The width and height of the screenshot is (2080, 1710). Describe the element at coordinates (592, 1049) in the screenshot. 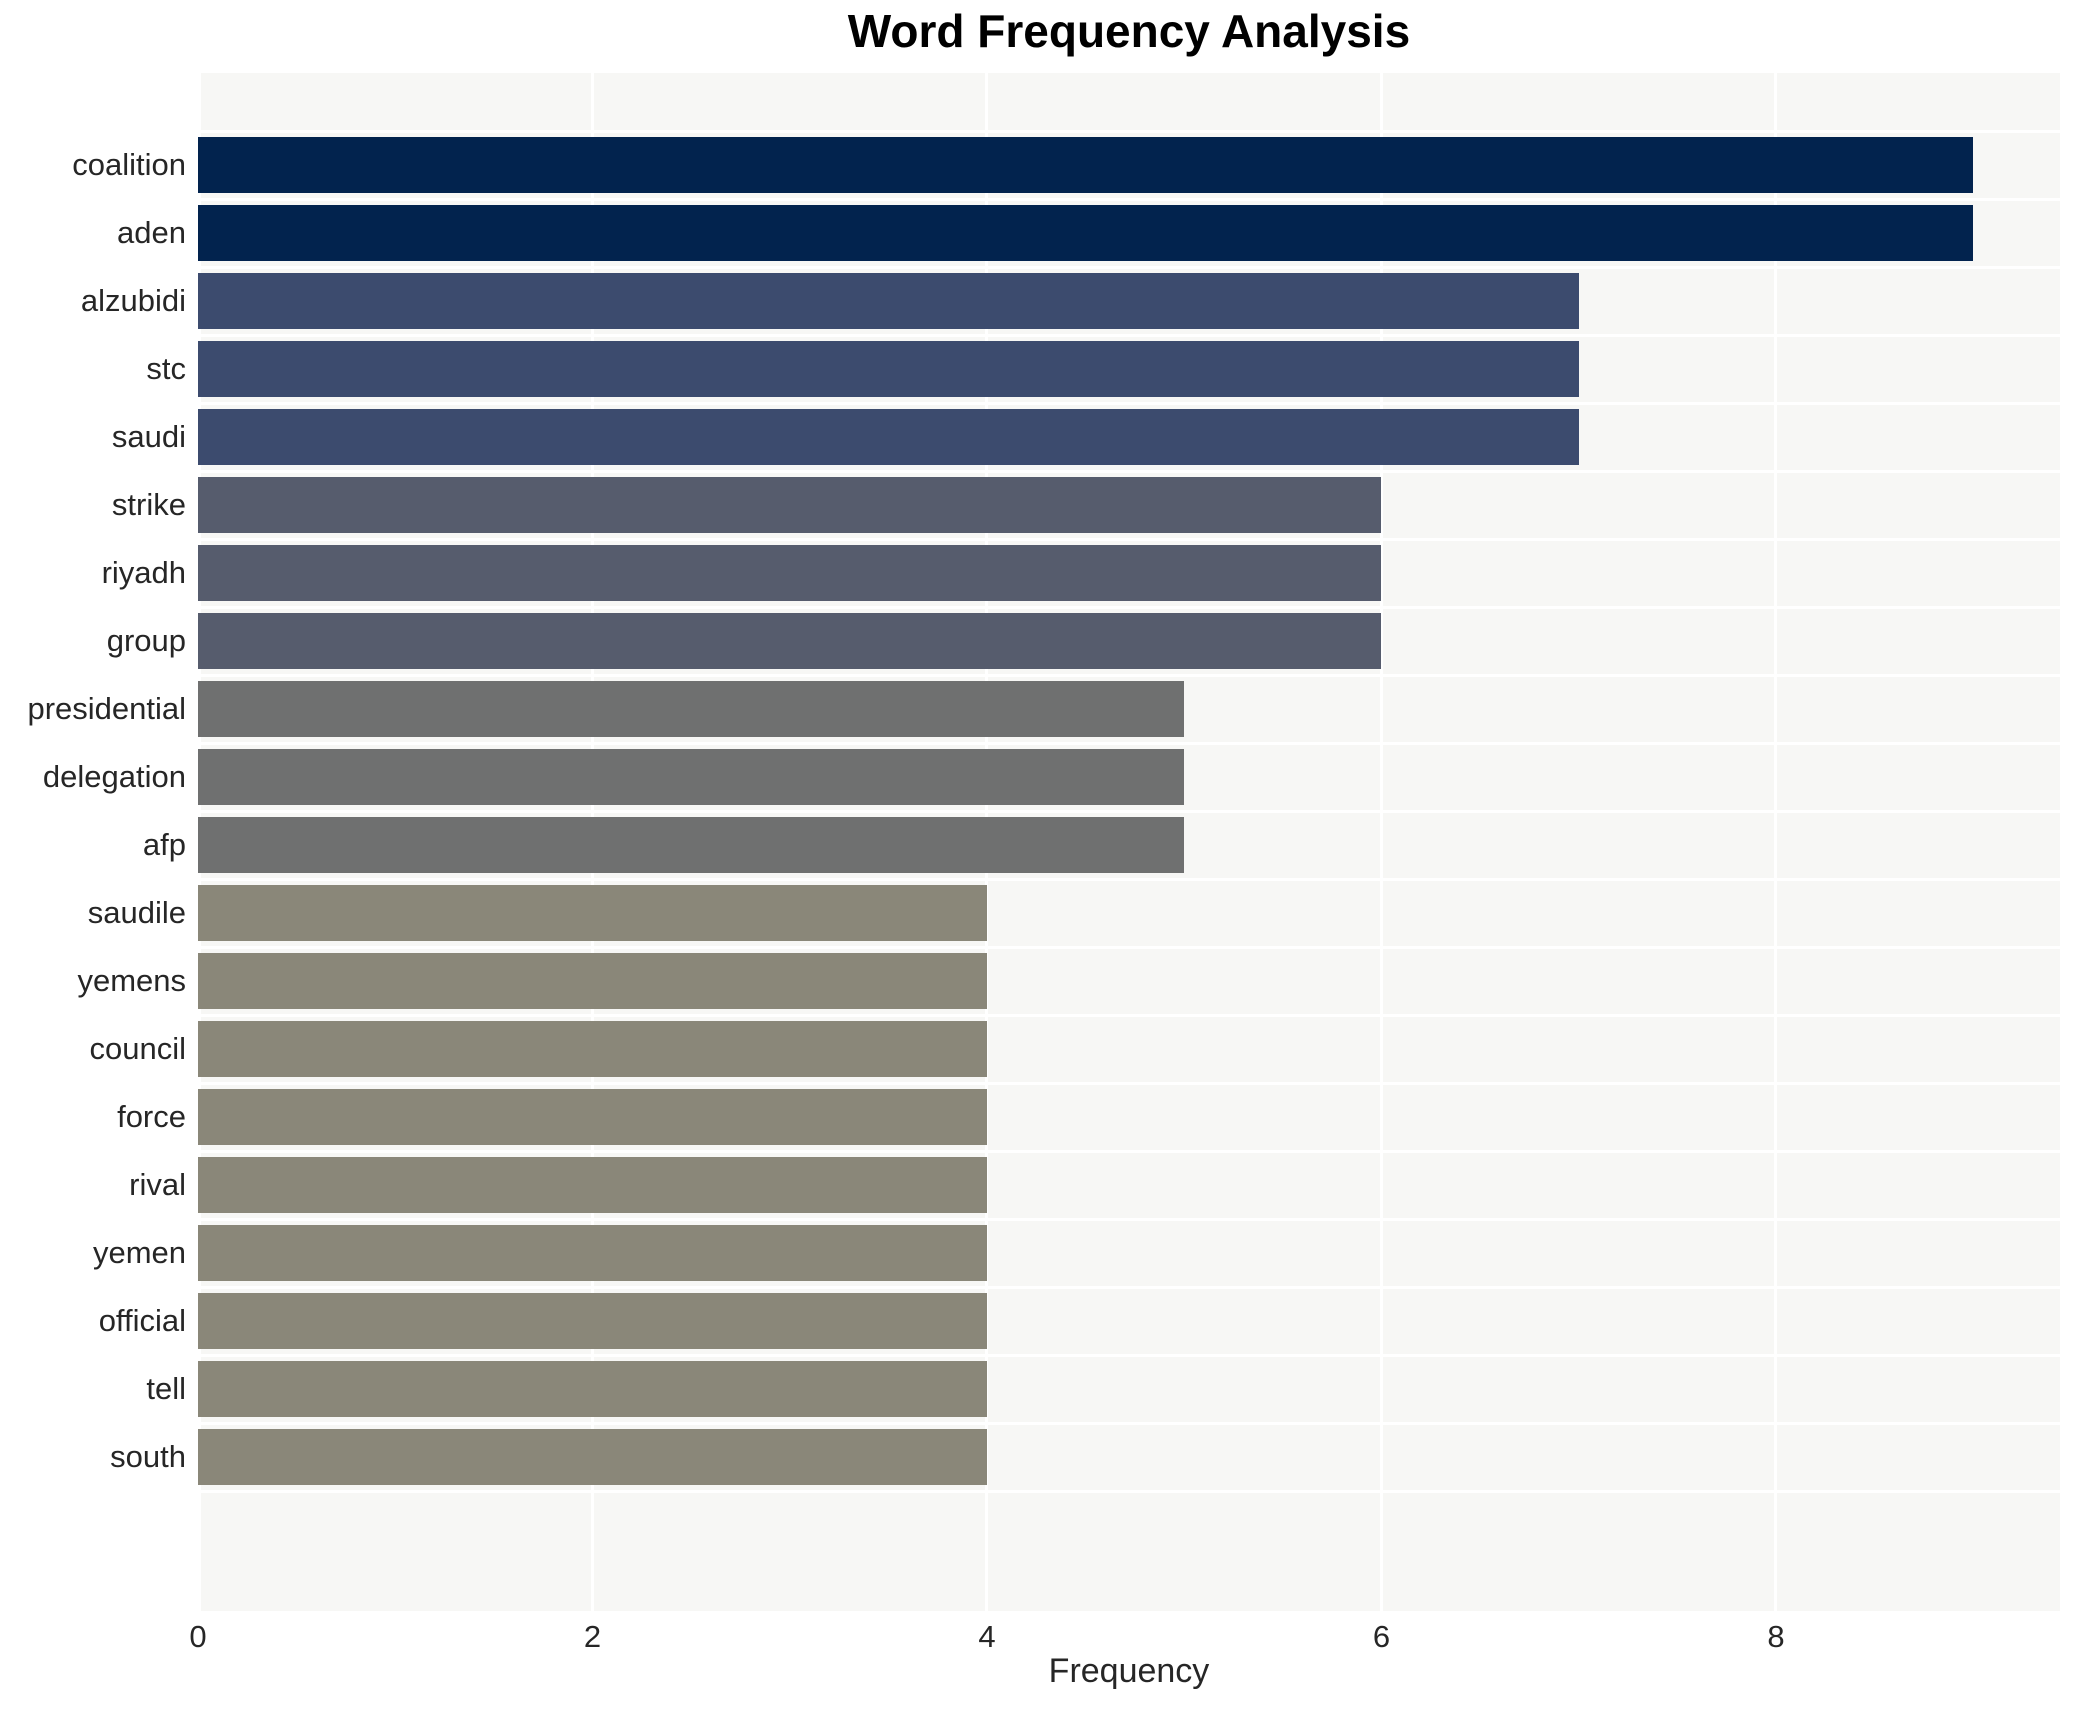

I see `bar-council` at that location.